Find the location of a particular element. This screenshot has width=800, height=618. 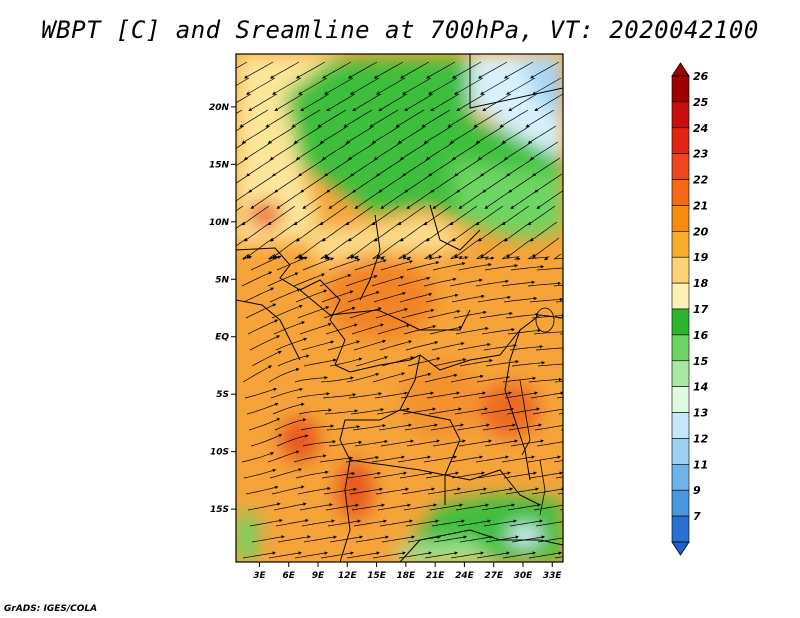

lat-tick-label: 15N is located at coordinates (219, 165).